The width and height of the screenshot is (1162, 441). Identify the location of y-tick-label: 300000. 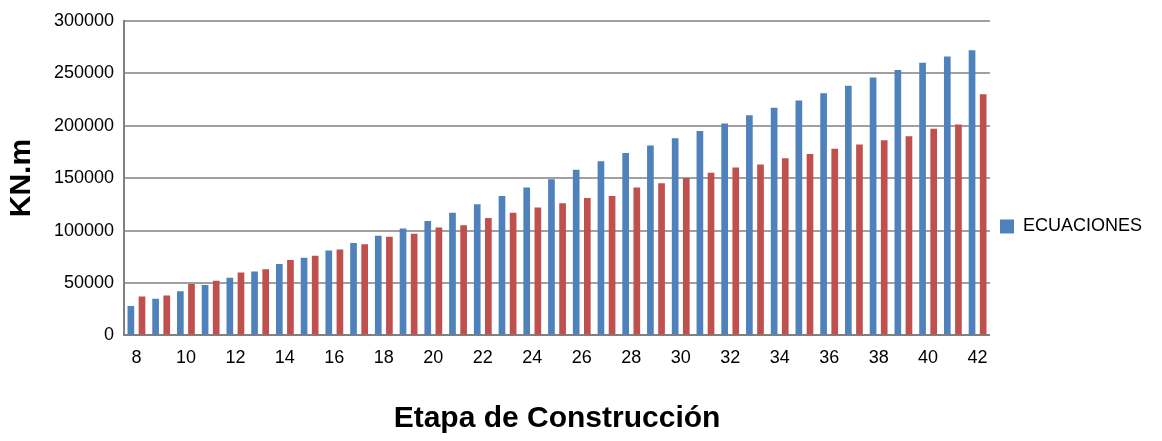
(84, 19).